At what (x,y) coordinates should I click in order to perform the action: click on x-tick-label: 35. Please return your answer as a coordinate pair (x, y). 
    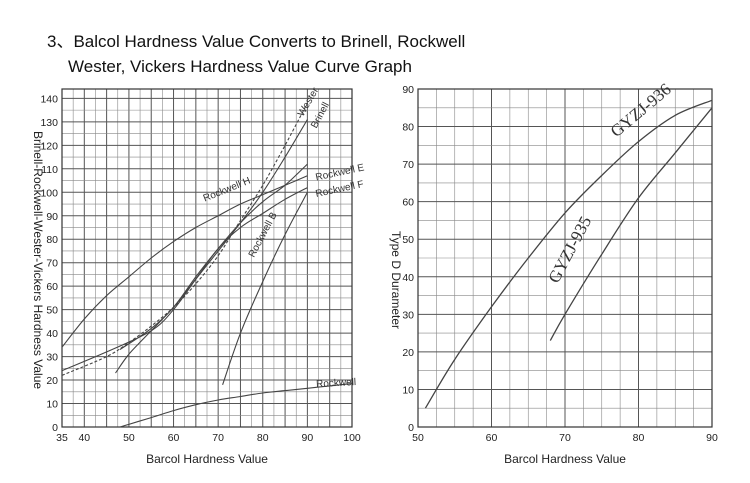
    Looking at the image, I should click on (62, 438).